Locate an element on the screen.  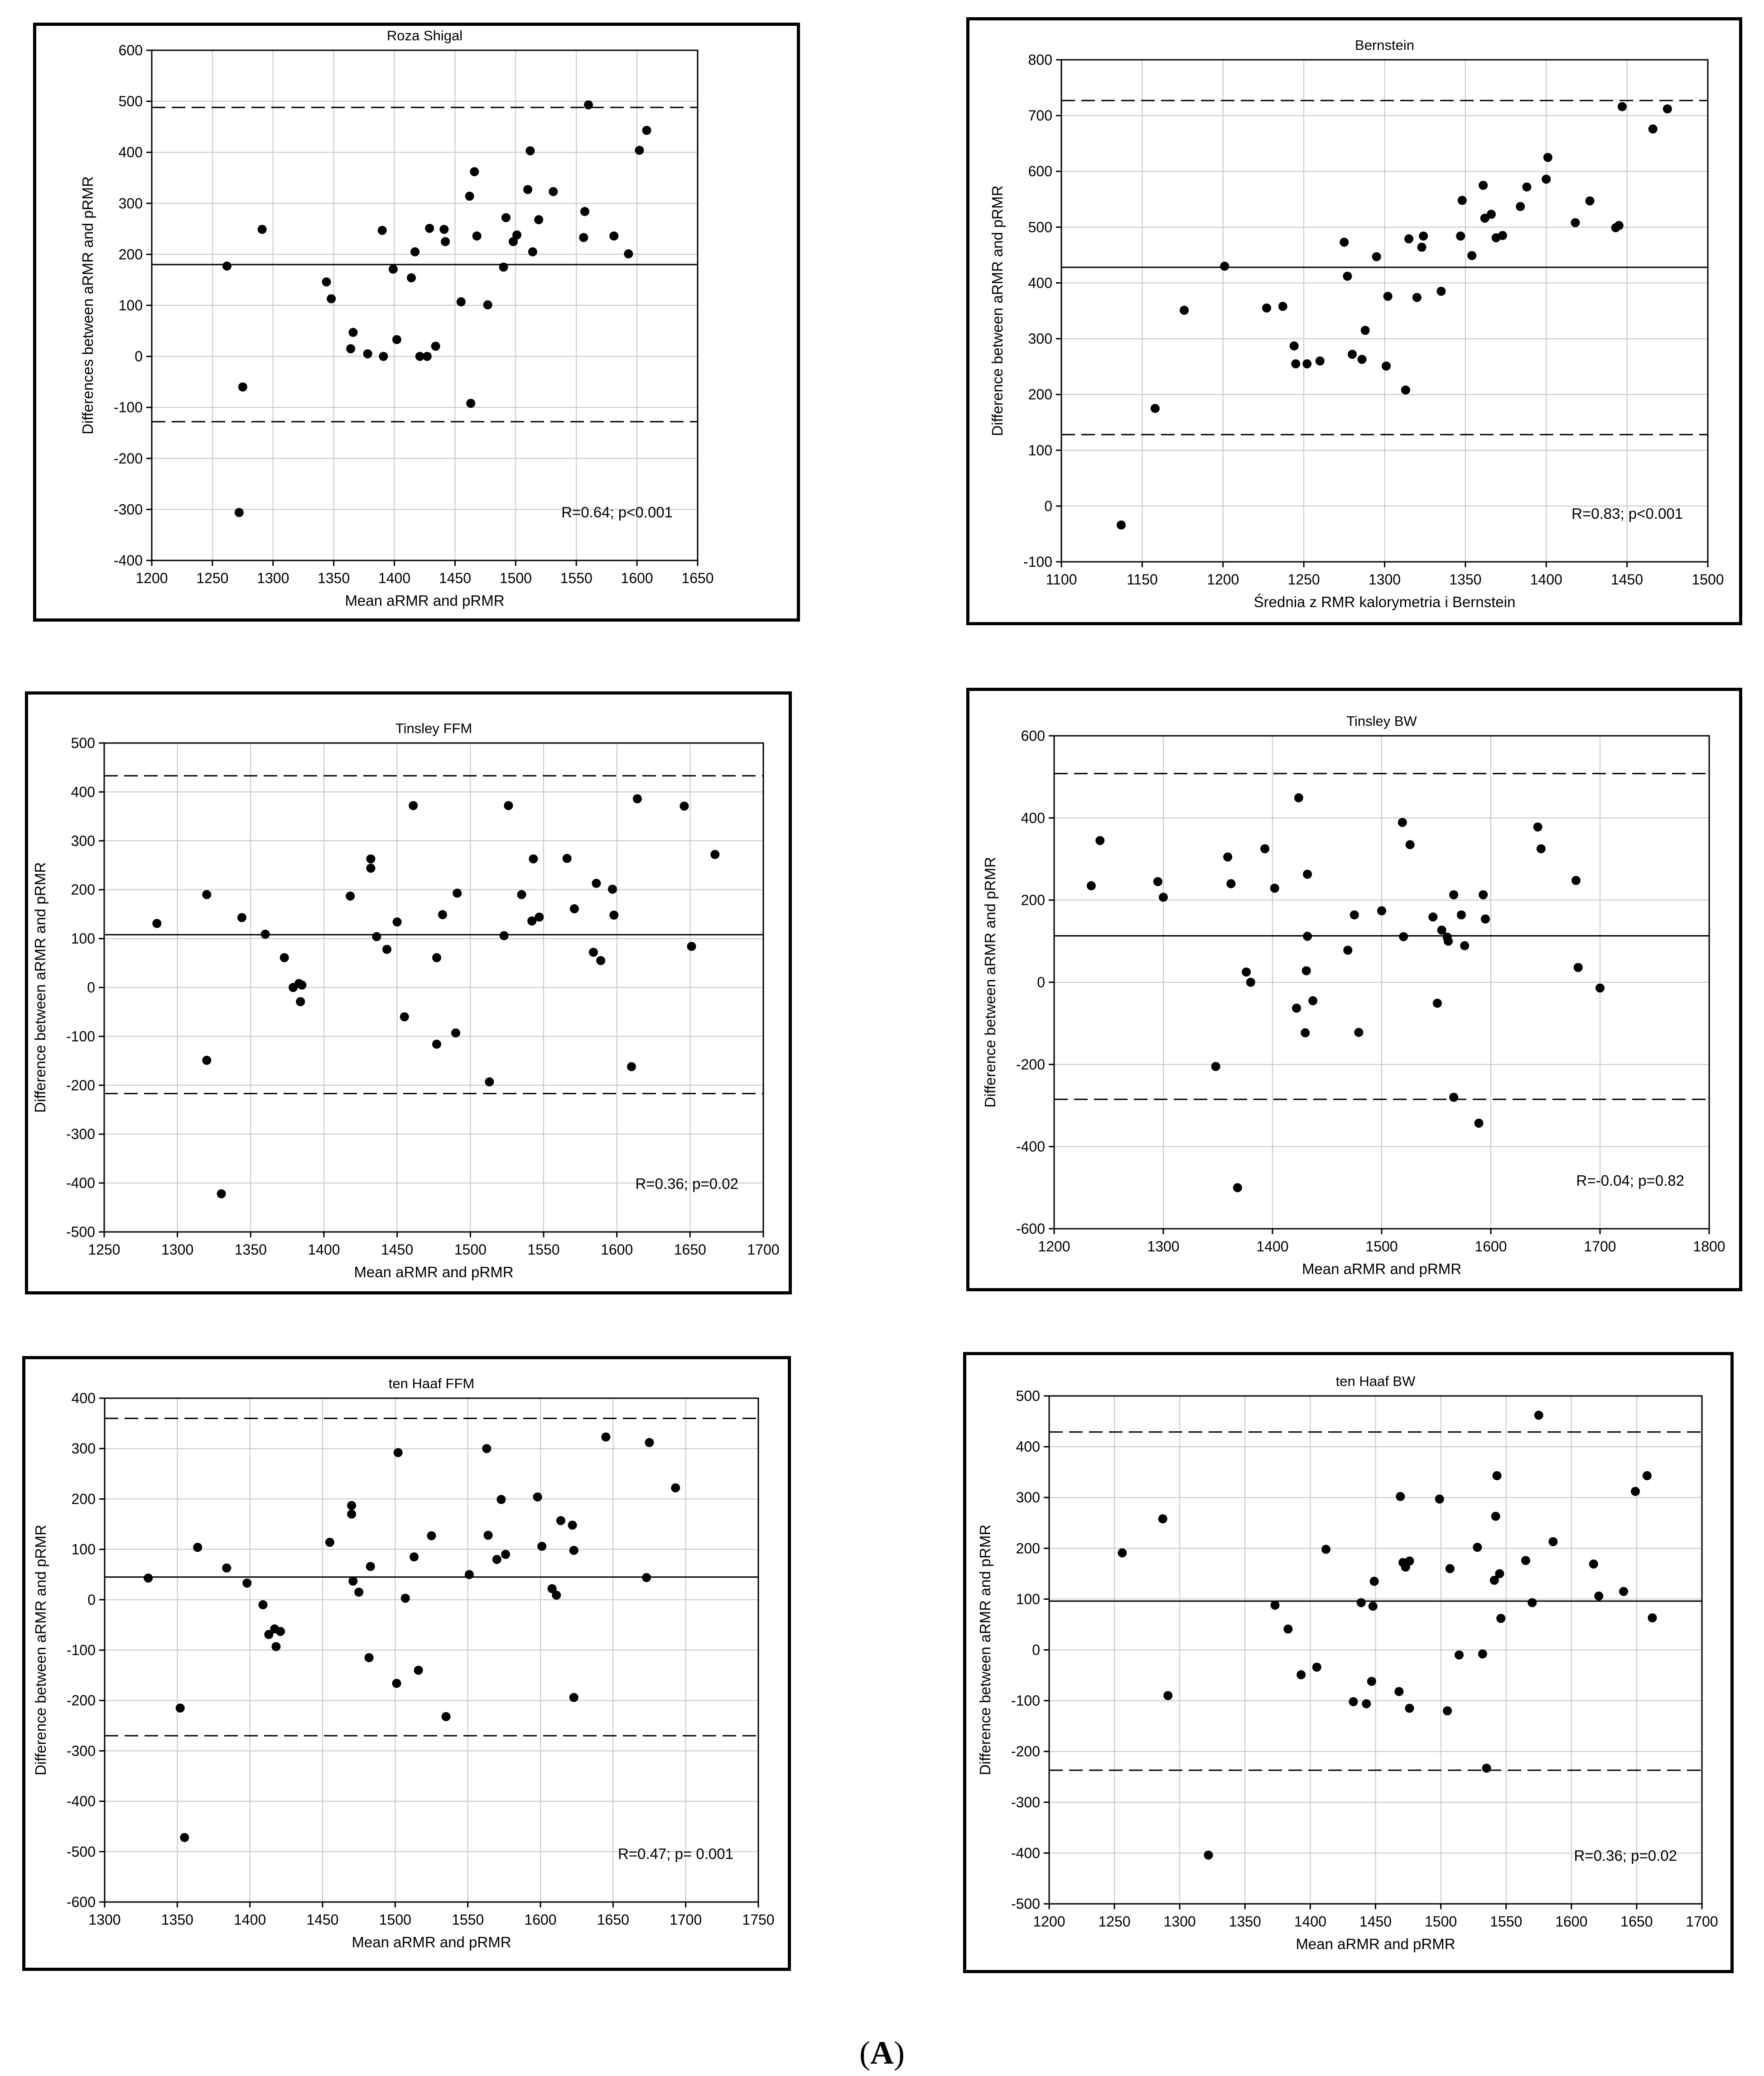
chart-title: ten Haaf BW is located at coordinates (1376, 1381).